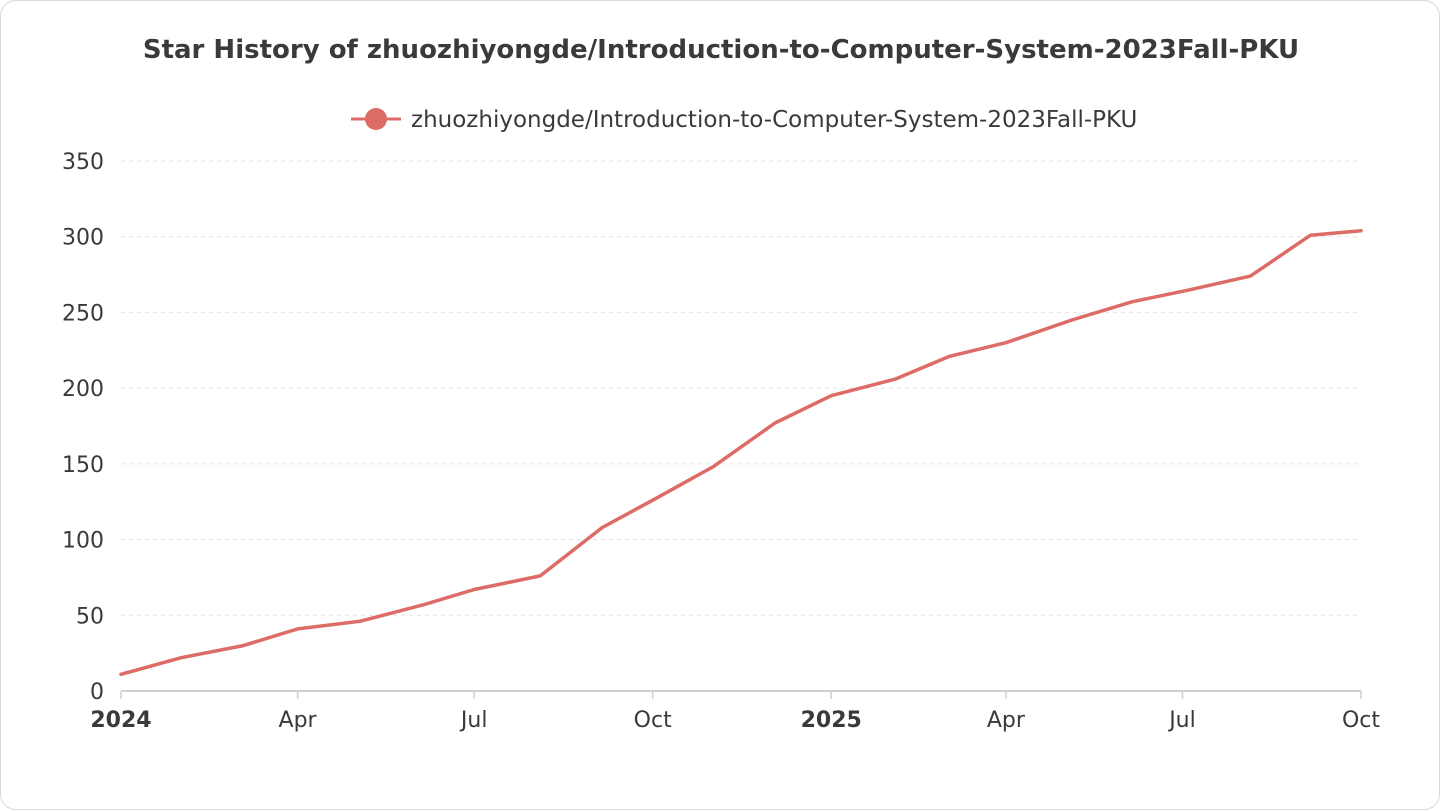  What do you see at coordinates (97, 692) in the screenshot?
I see `y-tick-label: 0` at bounding box center [97, 692].